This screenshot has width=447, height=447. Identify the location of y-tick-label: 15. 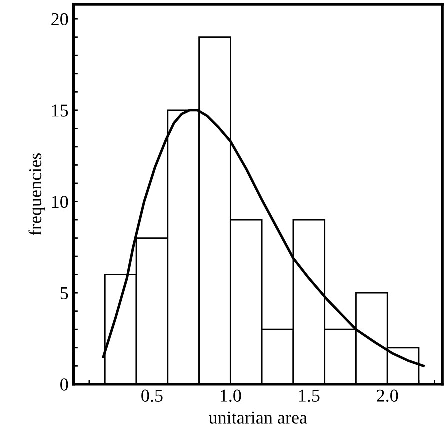
(60, 110).